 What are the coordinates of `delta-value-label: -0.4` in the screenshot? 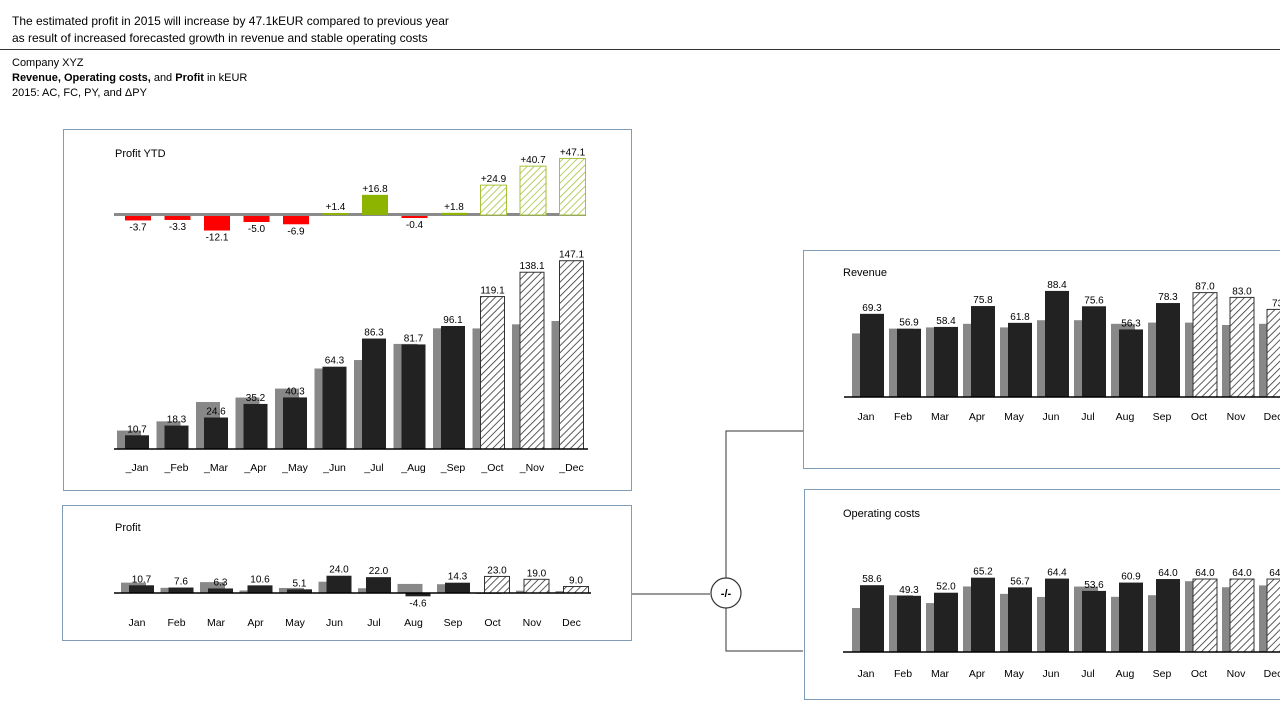 It's located at (415, 225).